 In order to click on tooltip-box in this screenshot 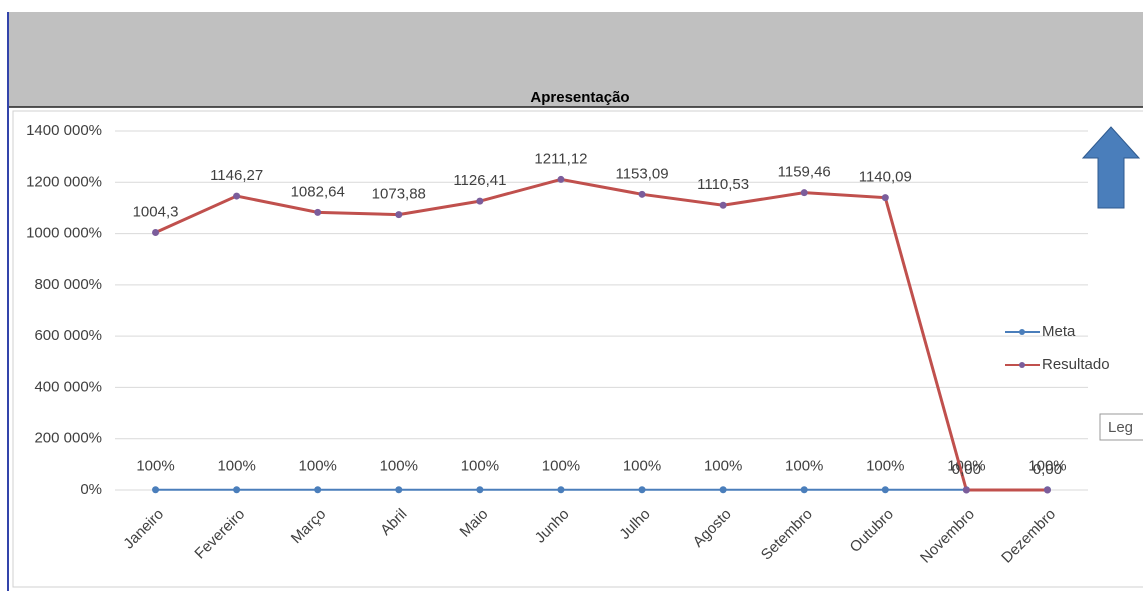, I will do `click(1121, 427)`.